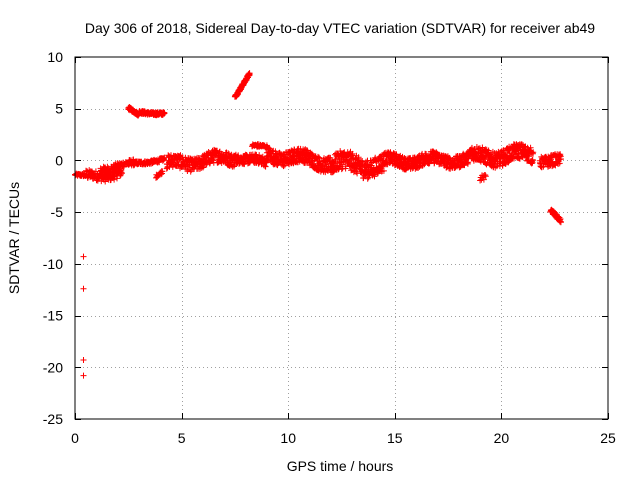 Image resolution: width=640 pixels, height=480 pixels. I want to click on x-tick-label: 0, so click(75, 438).